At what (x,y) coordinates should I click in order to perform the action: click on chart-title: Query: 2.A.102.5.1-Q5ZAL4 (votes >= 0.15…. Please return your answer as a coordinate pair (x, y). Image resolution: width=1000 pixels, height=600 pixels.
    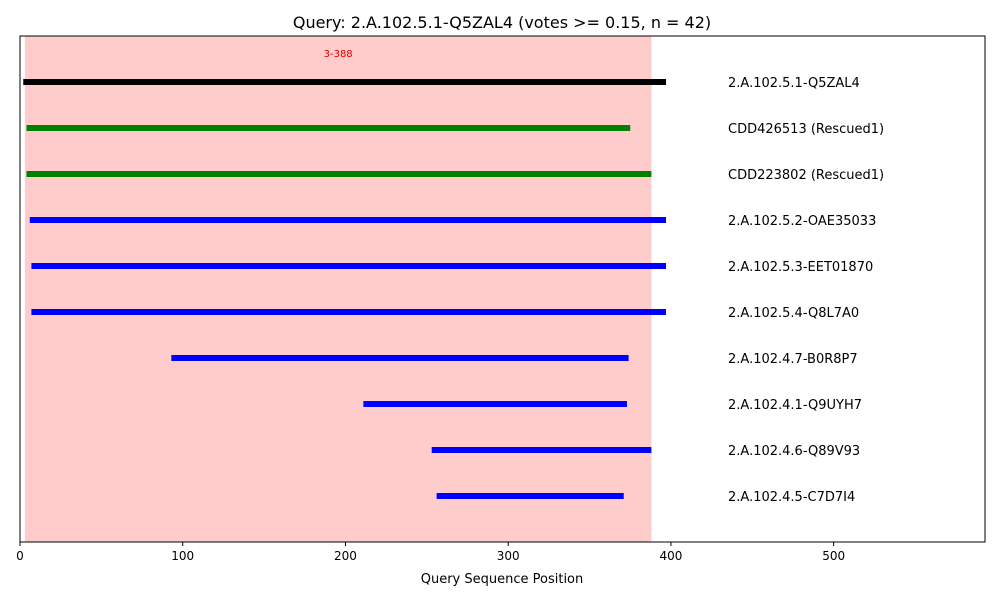
    Looking at the image, I should click on (502, 22).